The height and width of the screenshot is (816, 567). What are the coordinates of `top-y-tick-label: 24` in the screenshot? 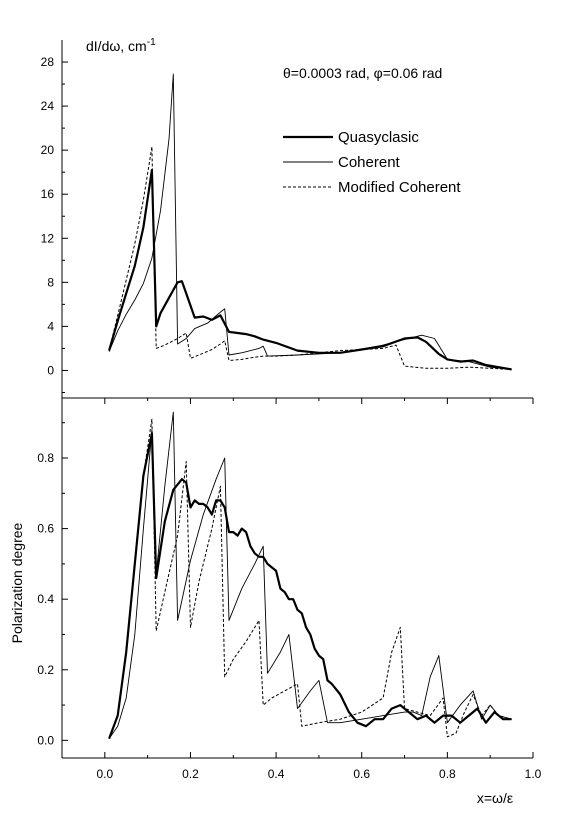 It's located at (48, 106).